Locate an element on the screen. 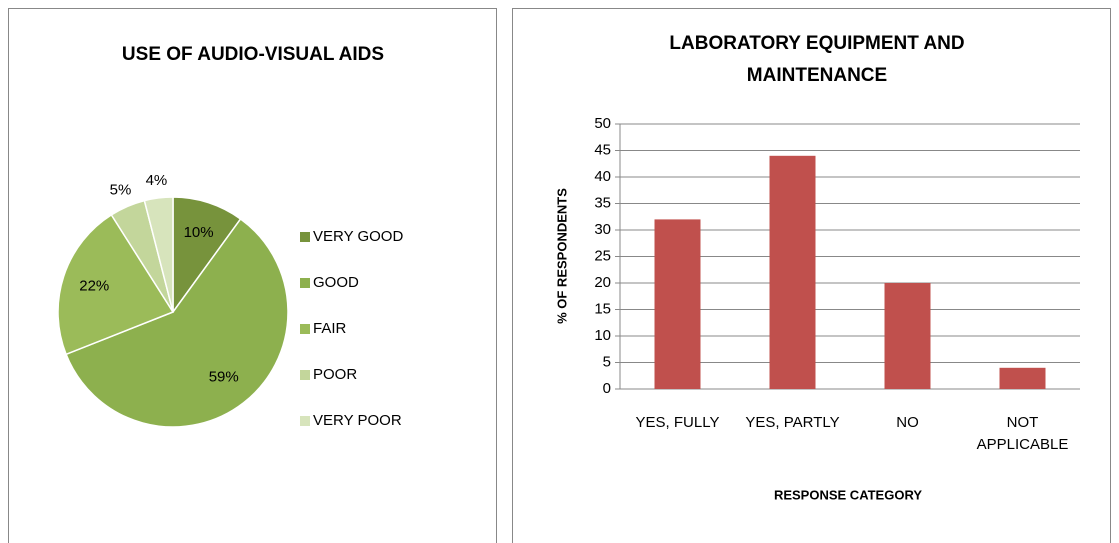 The height and width of the screenshot is (543, 1119). data-label: 4% is located at coordinates (157, 180).